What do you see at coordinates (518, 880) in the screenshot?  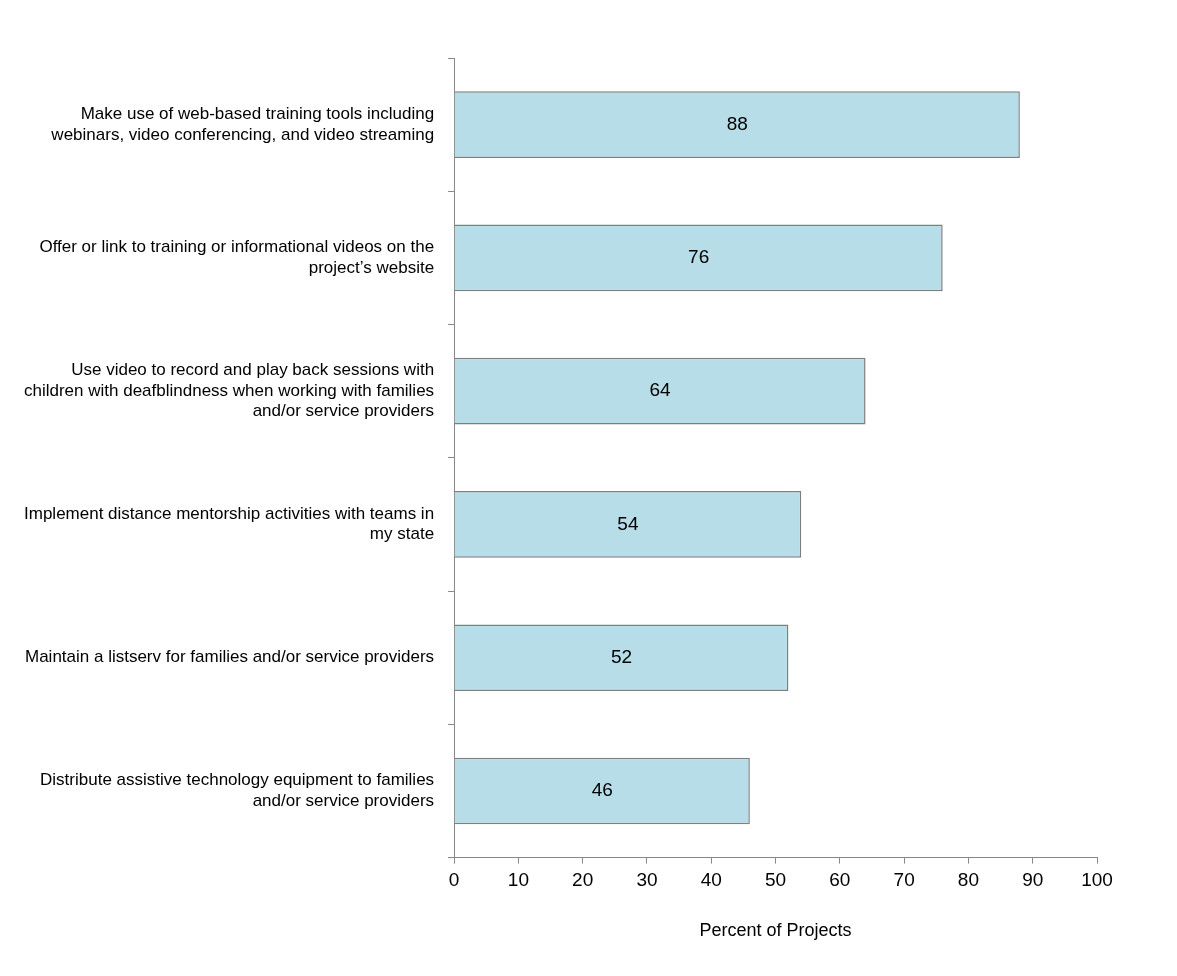 I see `x-tick-label: 10` at bounding box center [518, 880].